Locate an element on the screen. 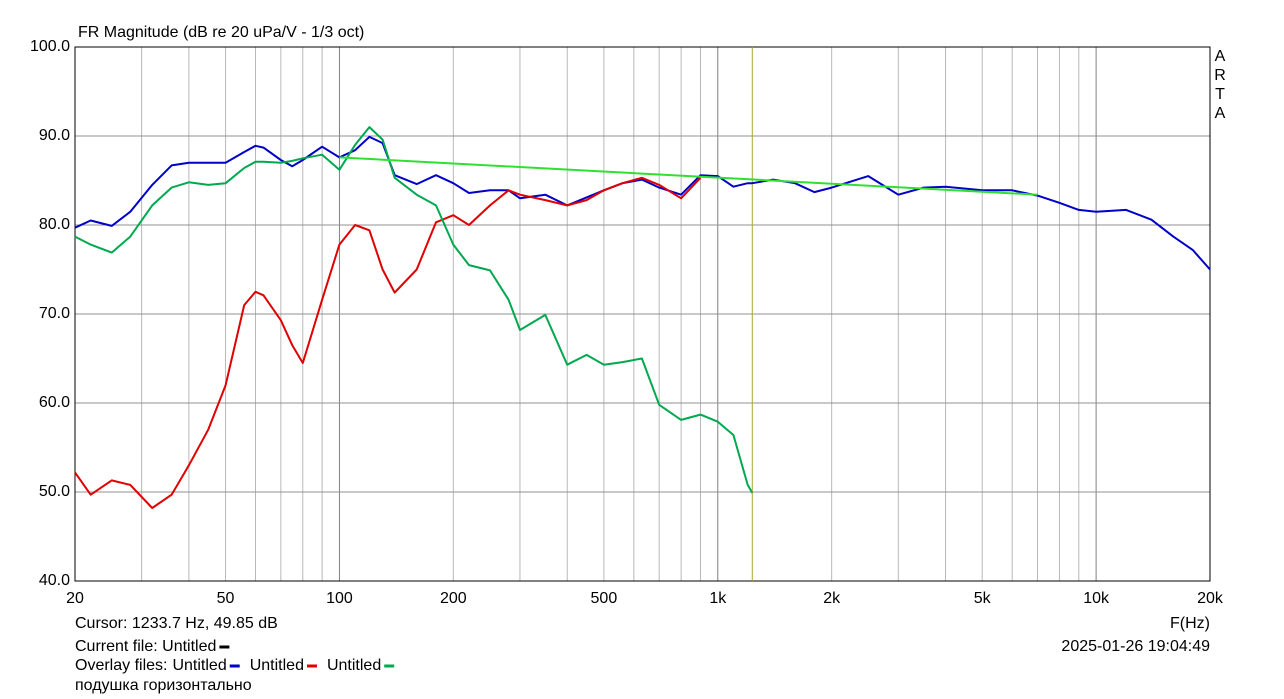 Image resolution: width=1284 pixels, height=699 pixels. y-tick-label: 80.0 is located at coordinates (54, 224).